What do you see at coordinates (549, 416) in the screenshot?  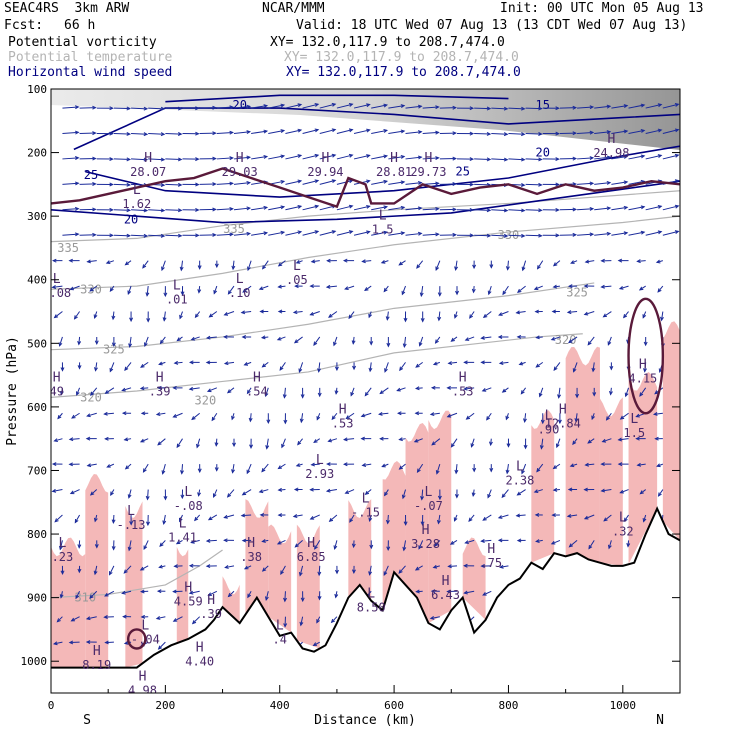 I see `marker-L: L` at bounding box center [549, 416].